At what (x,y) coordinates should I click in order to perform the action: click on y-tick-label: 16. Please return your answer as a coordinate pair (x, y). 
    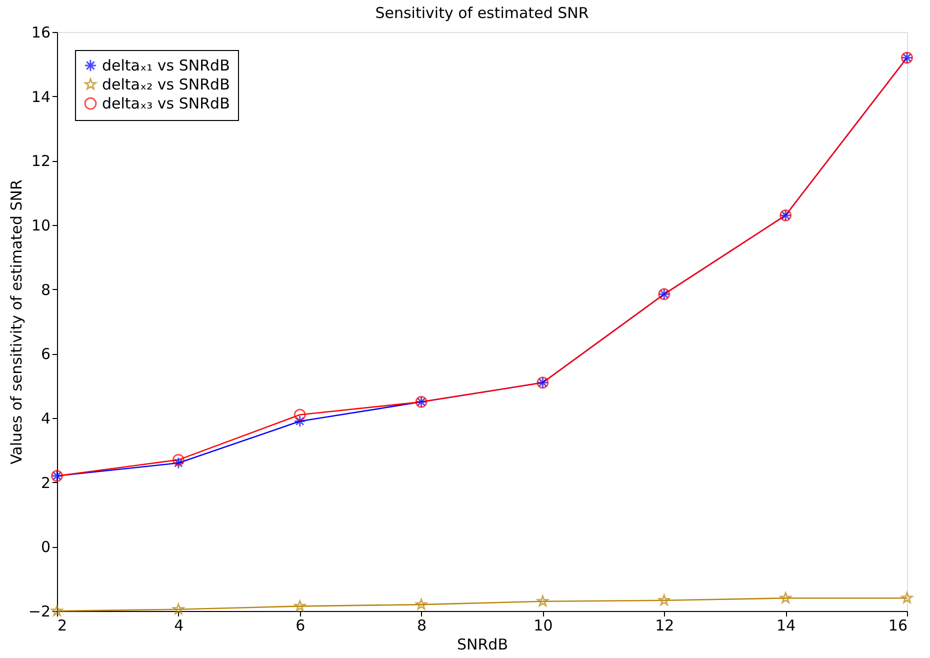
    Looking at the image, I should click on (40, 33).